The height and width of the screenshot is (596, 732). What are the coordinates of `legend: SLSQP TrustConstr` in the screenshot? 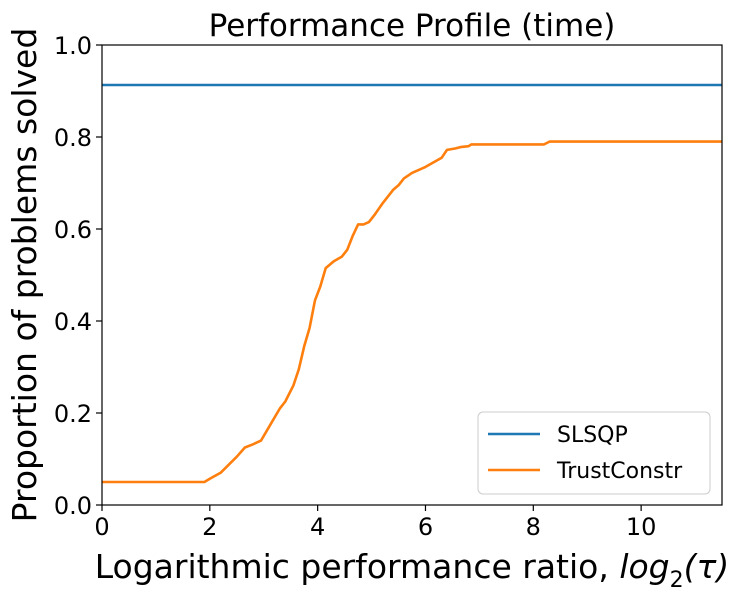 It's located at (594, 453).